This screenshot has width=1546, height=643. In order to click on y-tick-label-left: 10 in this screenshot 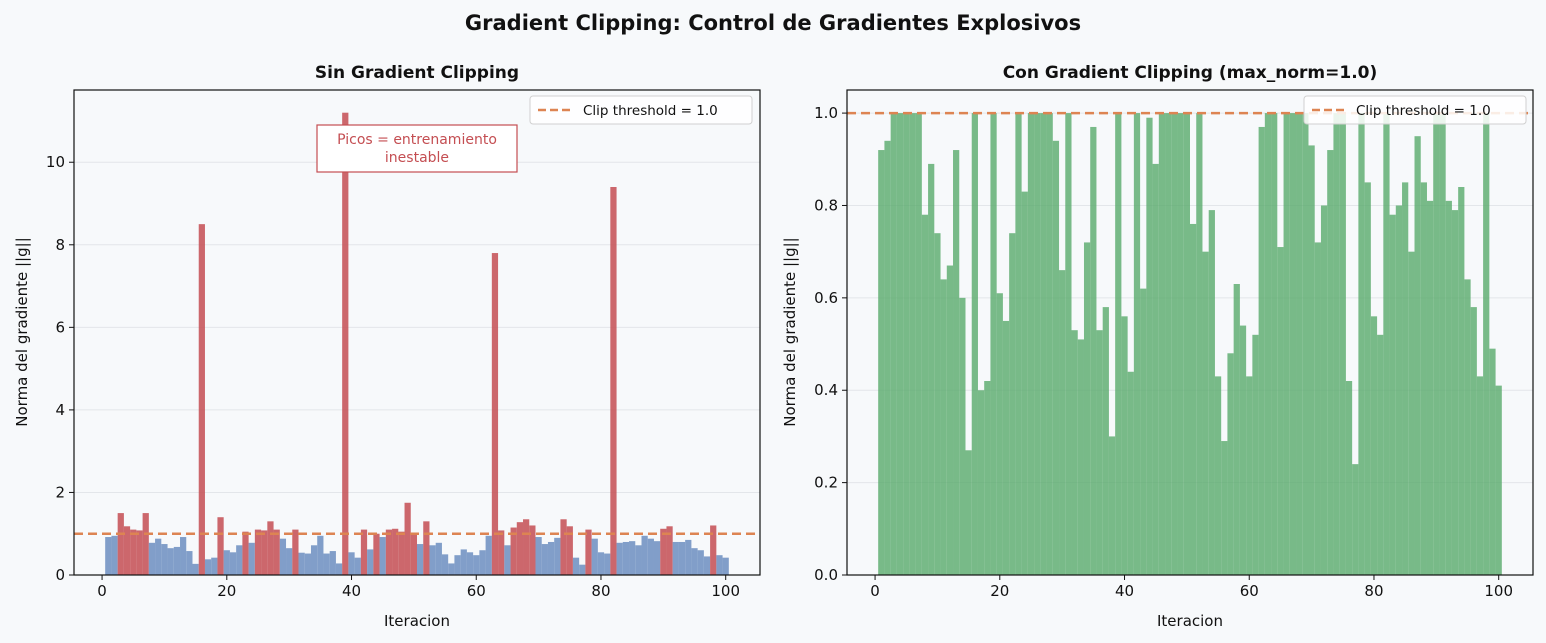, I will do `click(55, 162)`.